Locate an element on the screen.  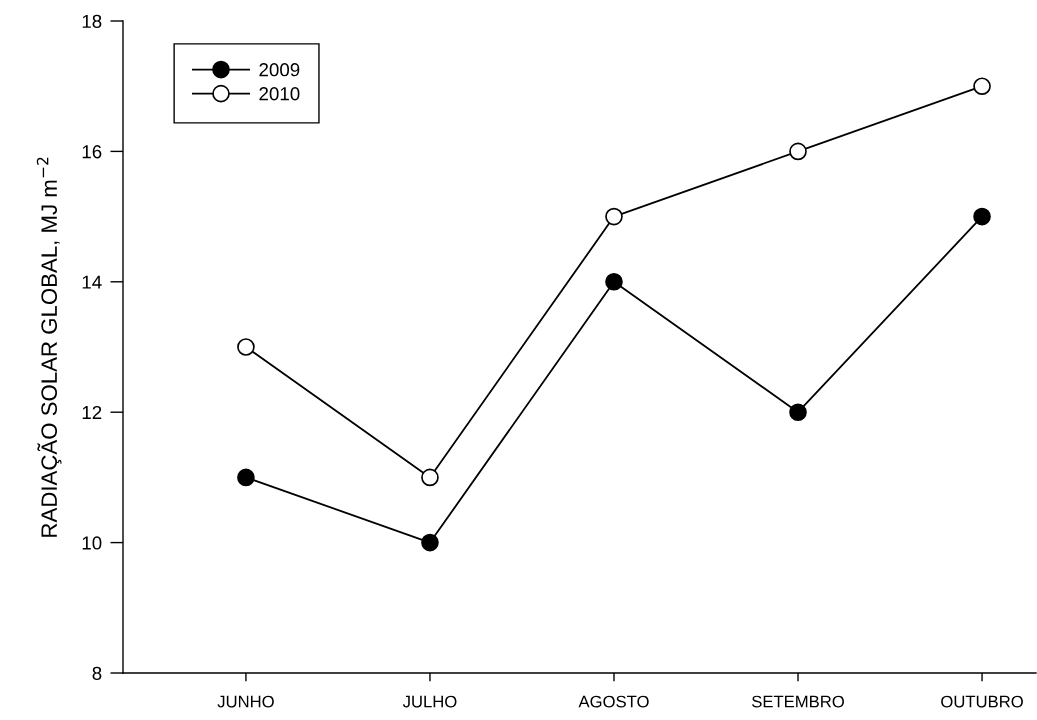
y-tick-label: 14 is located at coordinates (92, 282).